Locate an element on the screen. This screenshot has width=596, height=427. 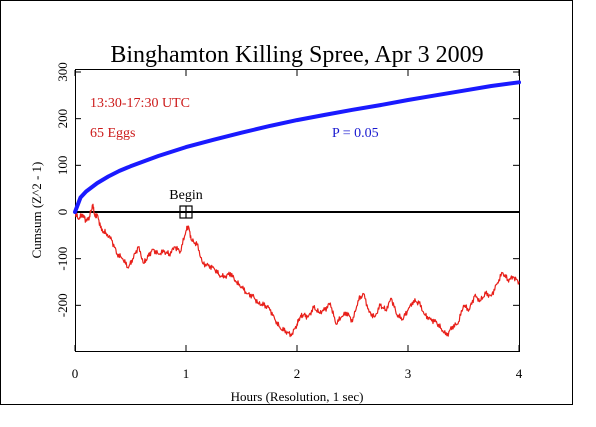
y-tick-label: -200 is located at coordinates (62, 305).